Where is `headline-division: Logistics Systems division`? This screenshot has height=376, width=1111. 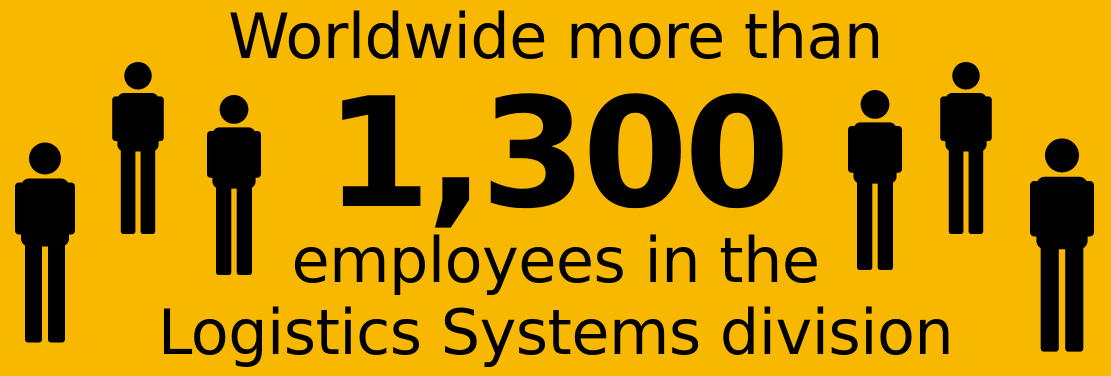
headline-division: Logistics Systems division is located at coordinates (555, 332).